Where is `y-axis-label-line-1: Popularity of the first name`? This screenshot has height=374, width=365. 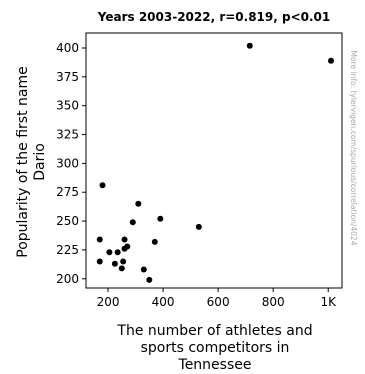 y-axis-label-line-1: Popularity of the first name is located at coordinates (23, 162).